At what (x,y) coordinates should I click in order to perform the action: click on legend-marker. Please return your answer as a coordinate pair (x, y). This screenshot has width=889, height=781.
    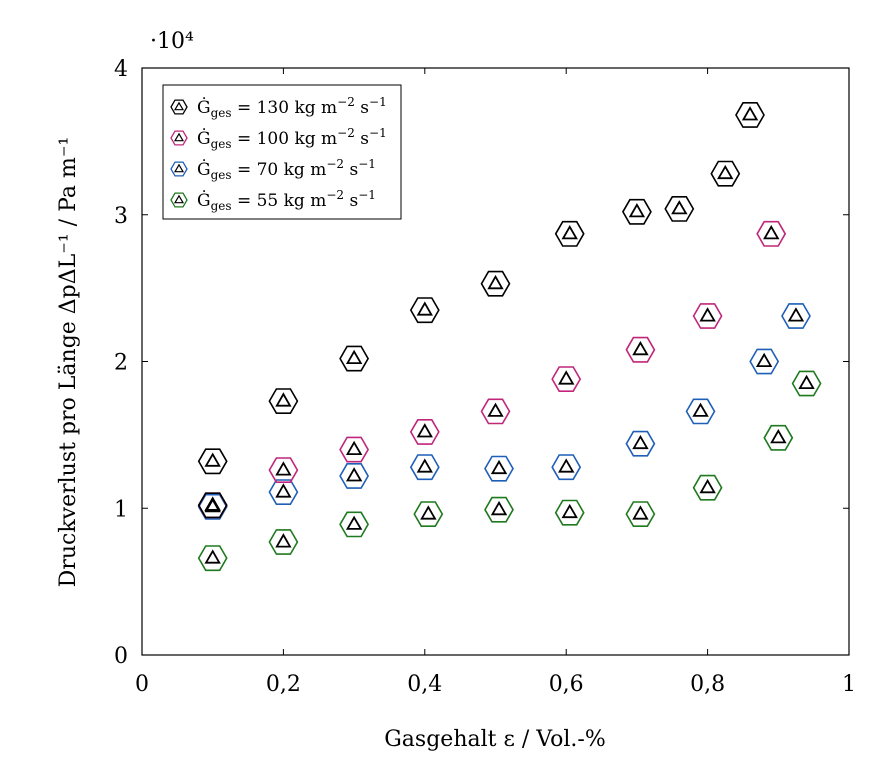
    Looking at the image, I should click on (179, 200).